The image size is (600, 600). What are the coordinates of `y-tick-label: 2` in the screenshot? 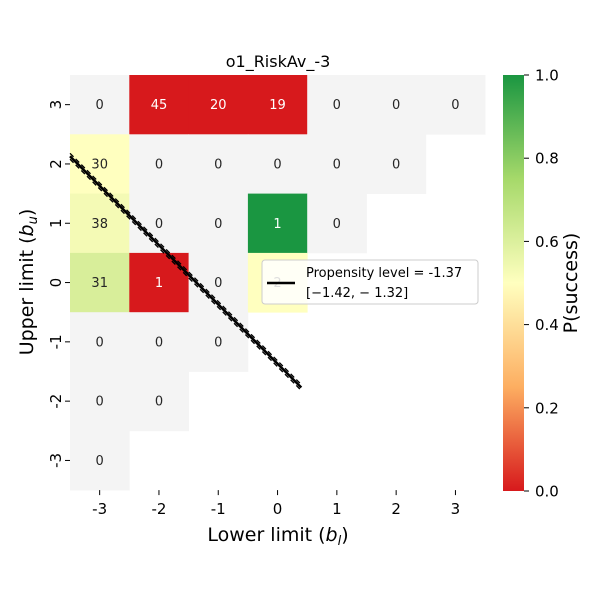 It's located at (56, 164).